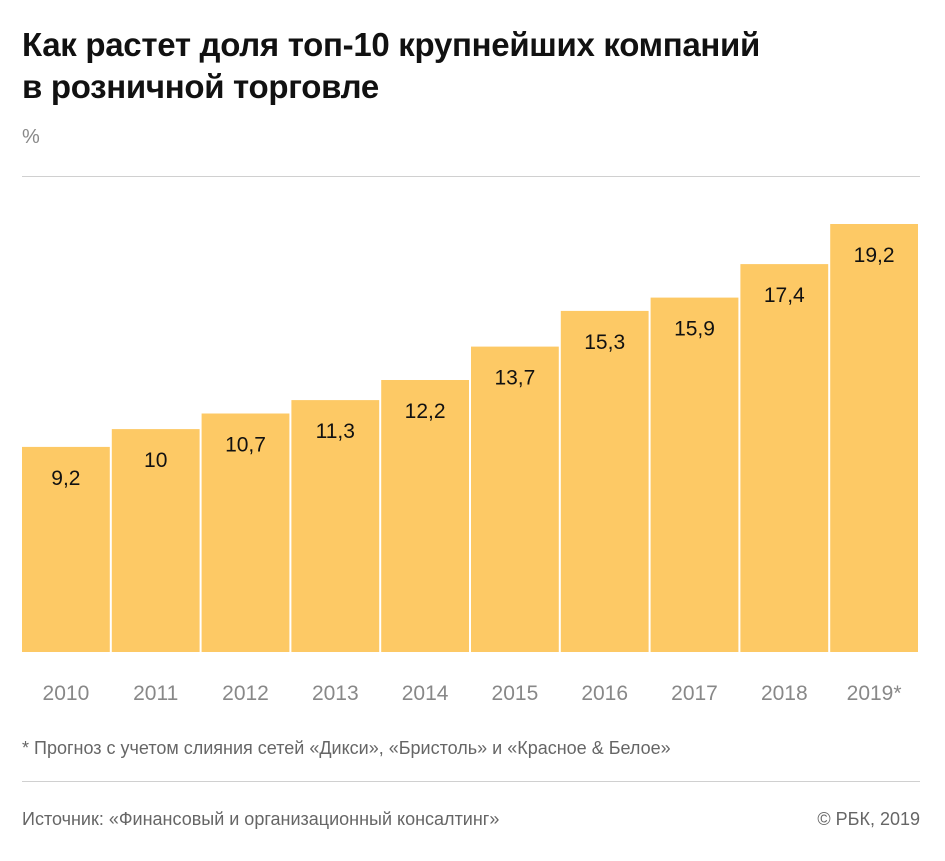 The image size is (945, 861). I want to click on bottom-divider, so click(471, 781).